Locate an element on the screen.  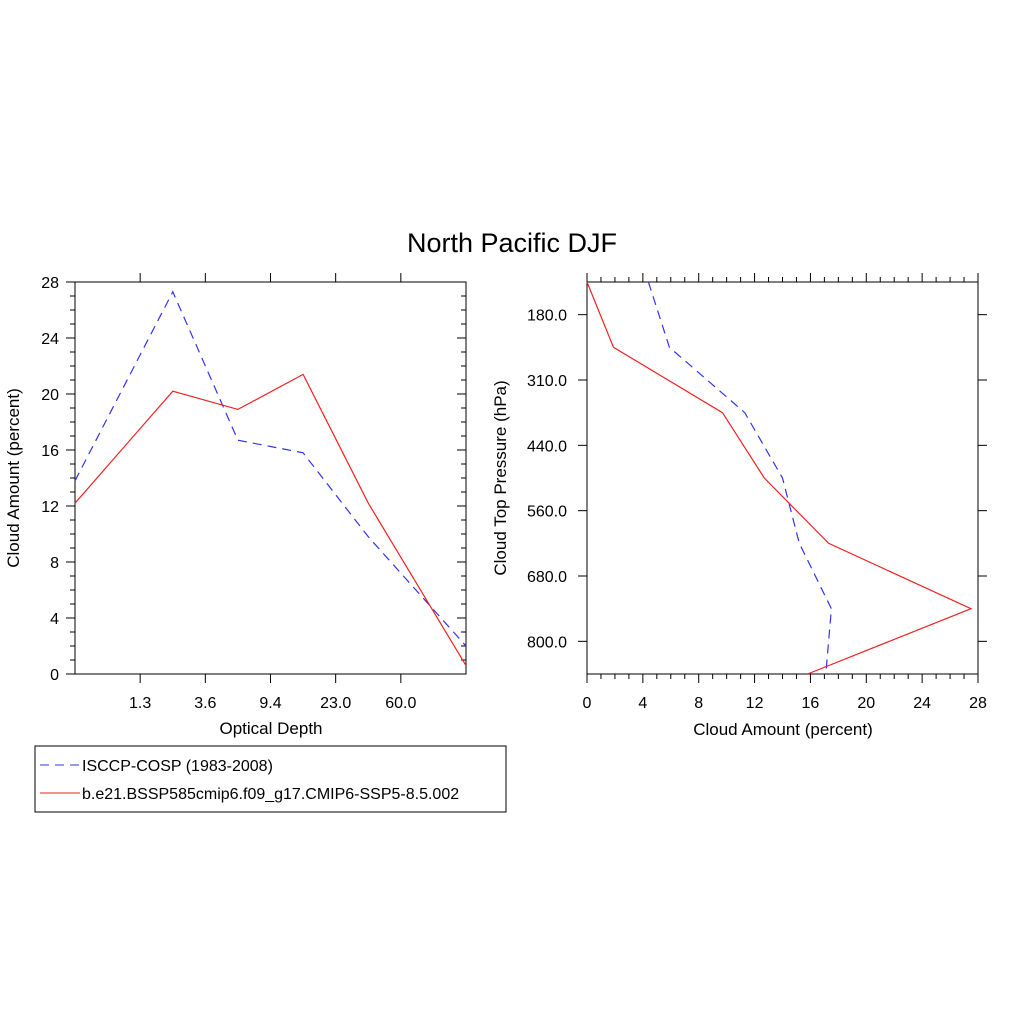
right-y-axis-label: Cloud Top Pressure (hPa) is located at coordinates (500, 477).